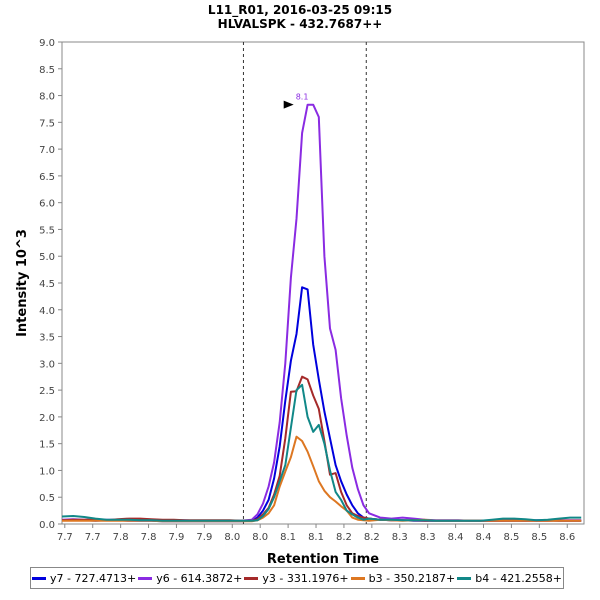 The width and height of the screenshot is (600, 600). I want to click on chart-title: L11_R01, 2016-03-25 09:15, so click(300, 10).